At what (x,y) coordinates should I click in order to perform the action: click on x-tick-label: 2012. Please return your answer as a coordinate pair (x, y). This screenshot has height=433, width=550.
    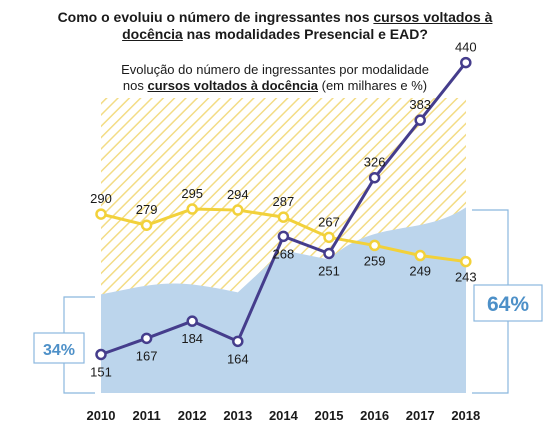
    Looking at the image, I should click on (192, 415).